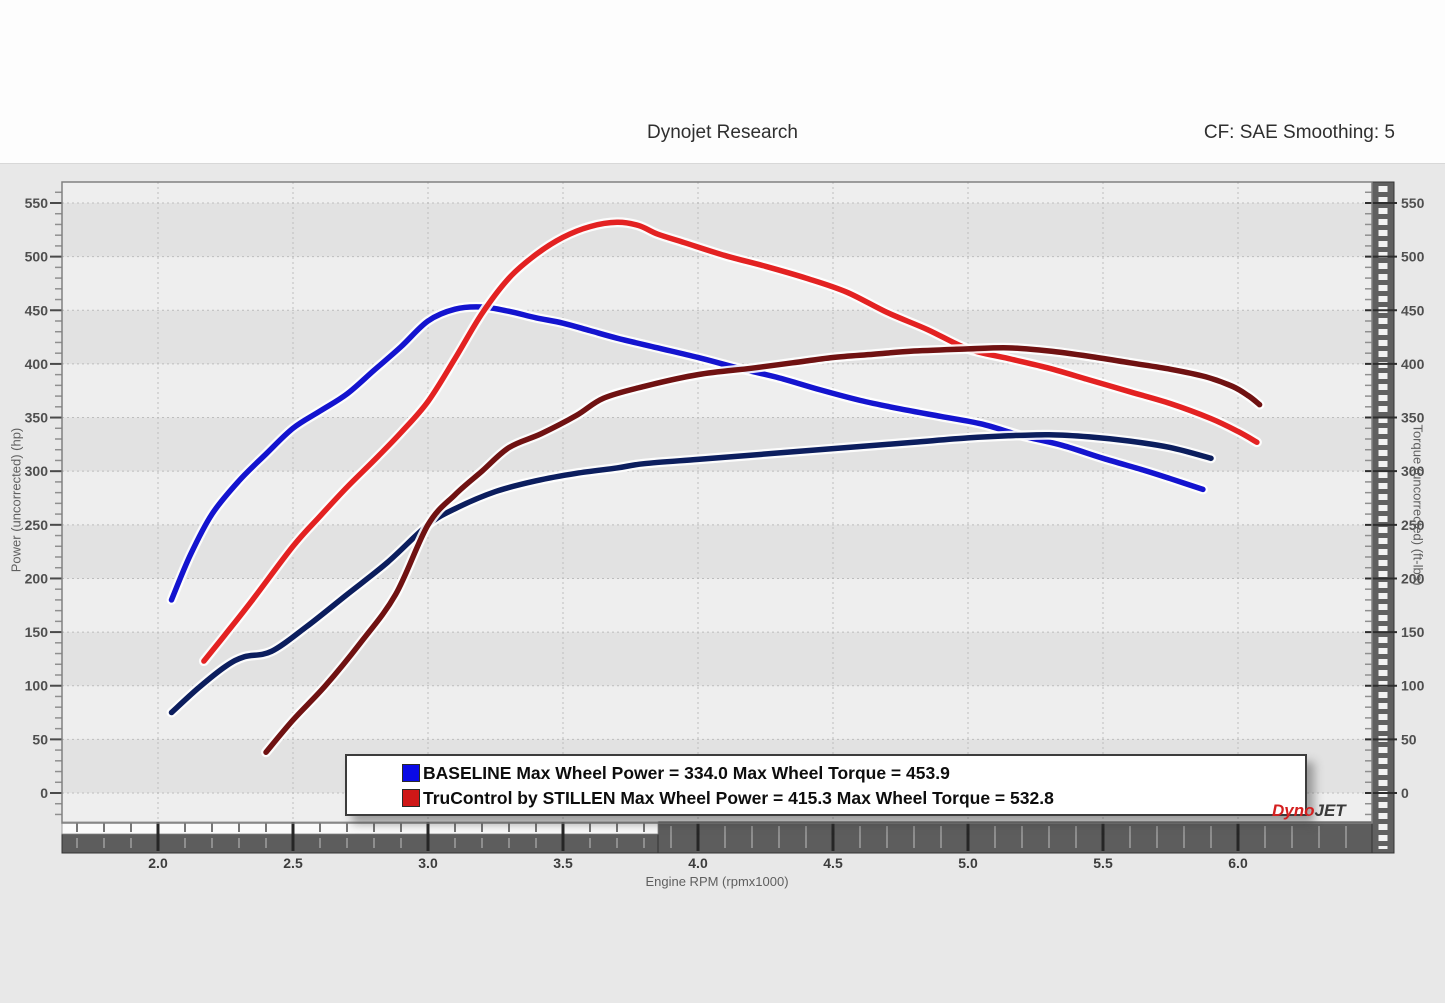  What do you see at coordinates (722, 132) in the screenshot?
I see `page-title: Dynojet Research` at bounding box center [722, 132].